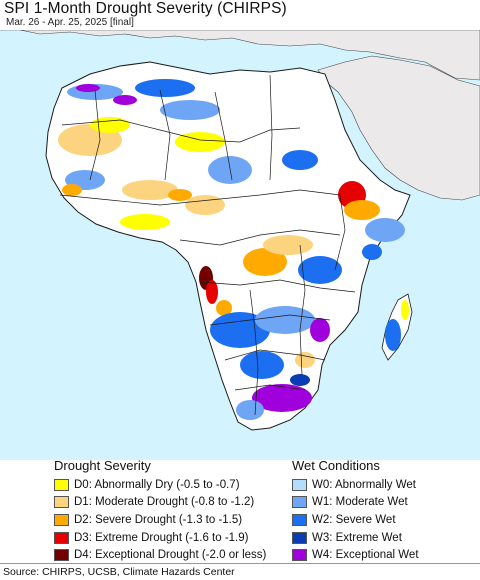  What do you see at coordinates (320, 270) in the screenshot?
I see `patch-w2-congo` at bounding box center [320, 270].